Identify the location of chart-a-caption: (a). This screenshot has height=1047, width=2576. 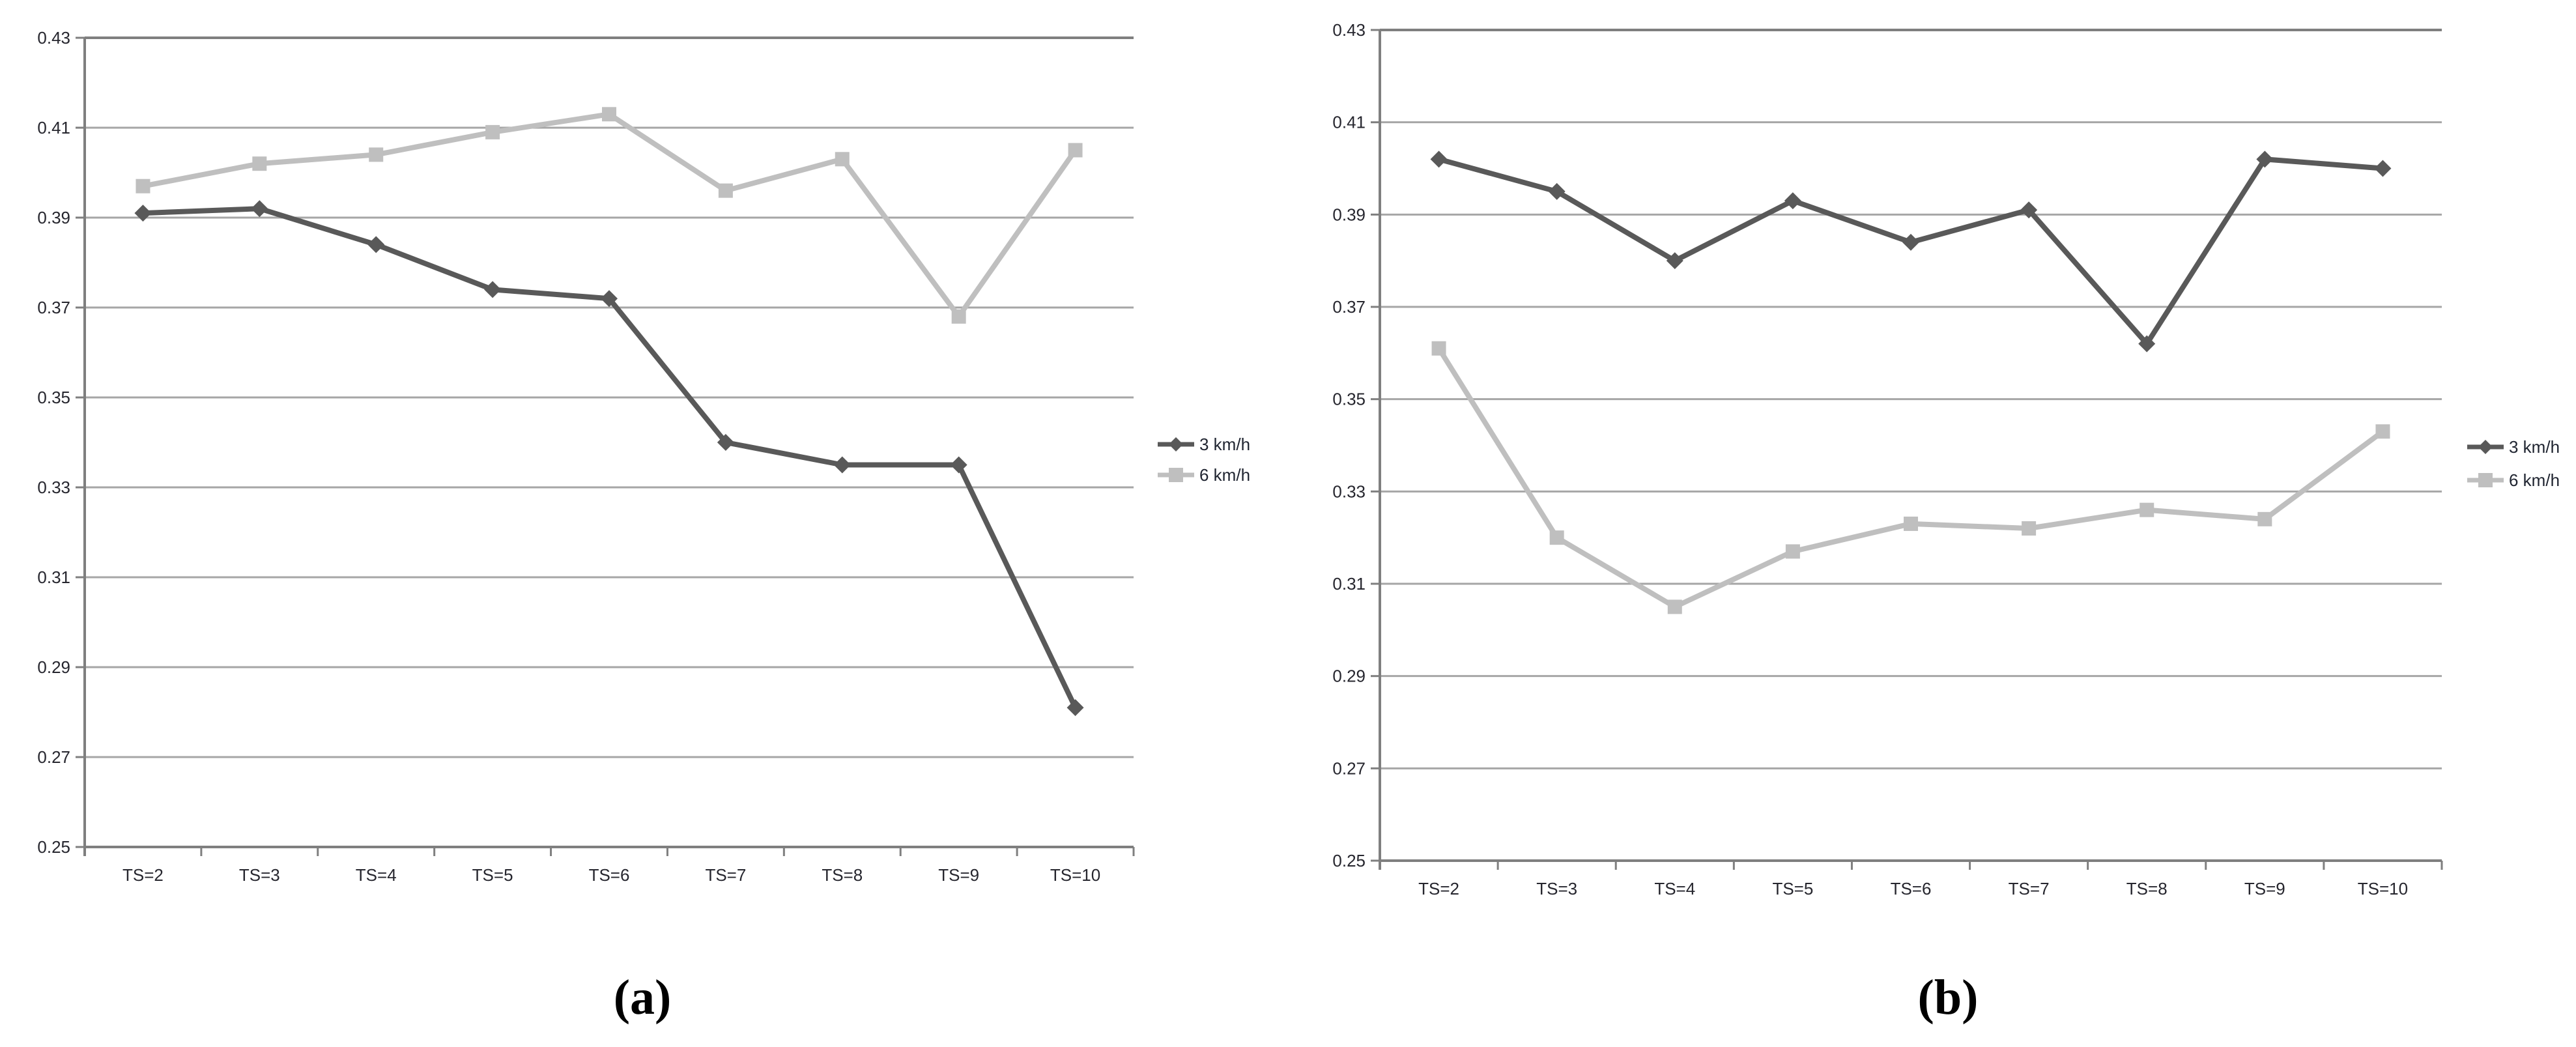
(643, 997).